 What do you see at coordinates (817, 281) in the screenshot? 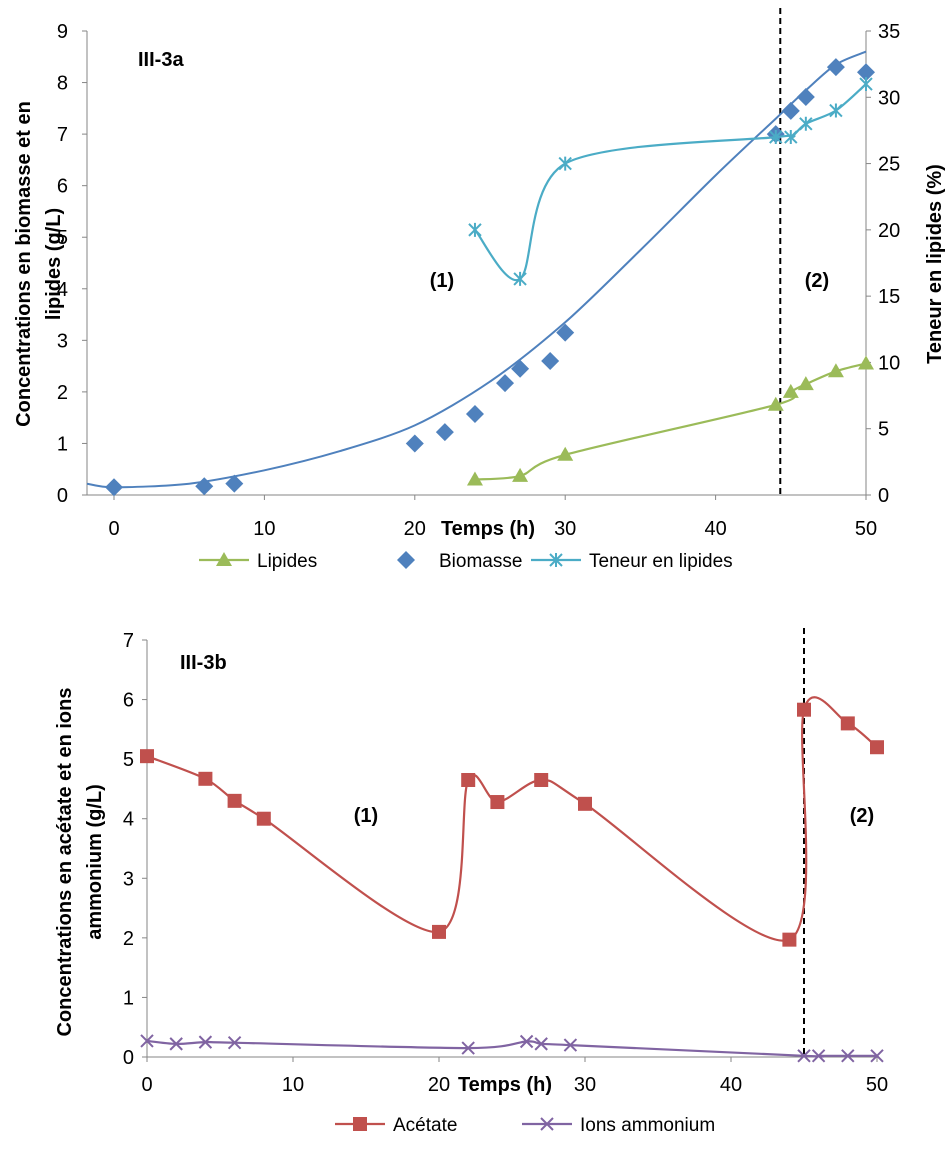
I see `chart-a-phase-2-label: (2)` at bounding box center [817, 281].